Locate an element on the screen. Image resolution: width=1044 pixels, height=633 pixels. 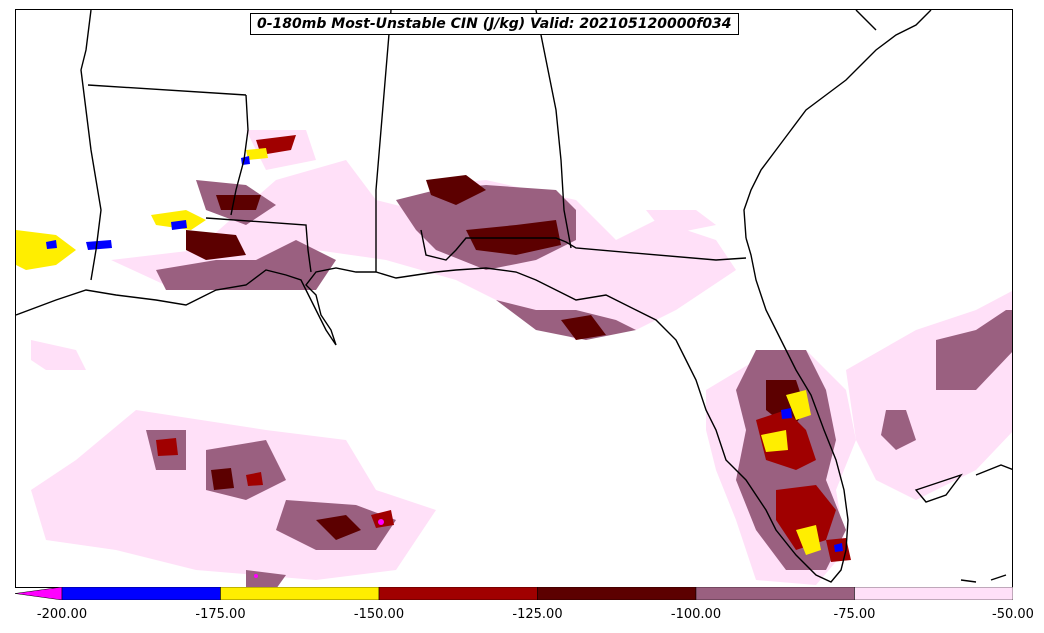
cin-extreme-regions is located at coordinates (319, 548).